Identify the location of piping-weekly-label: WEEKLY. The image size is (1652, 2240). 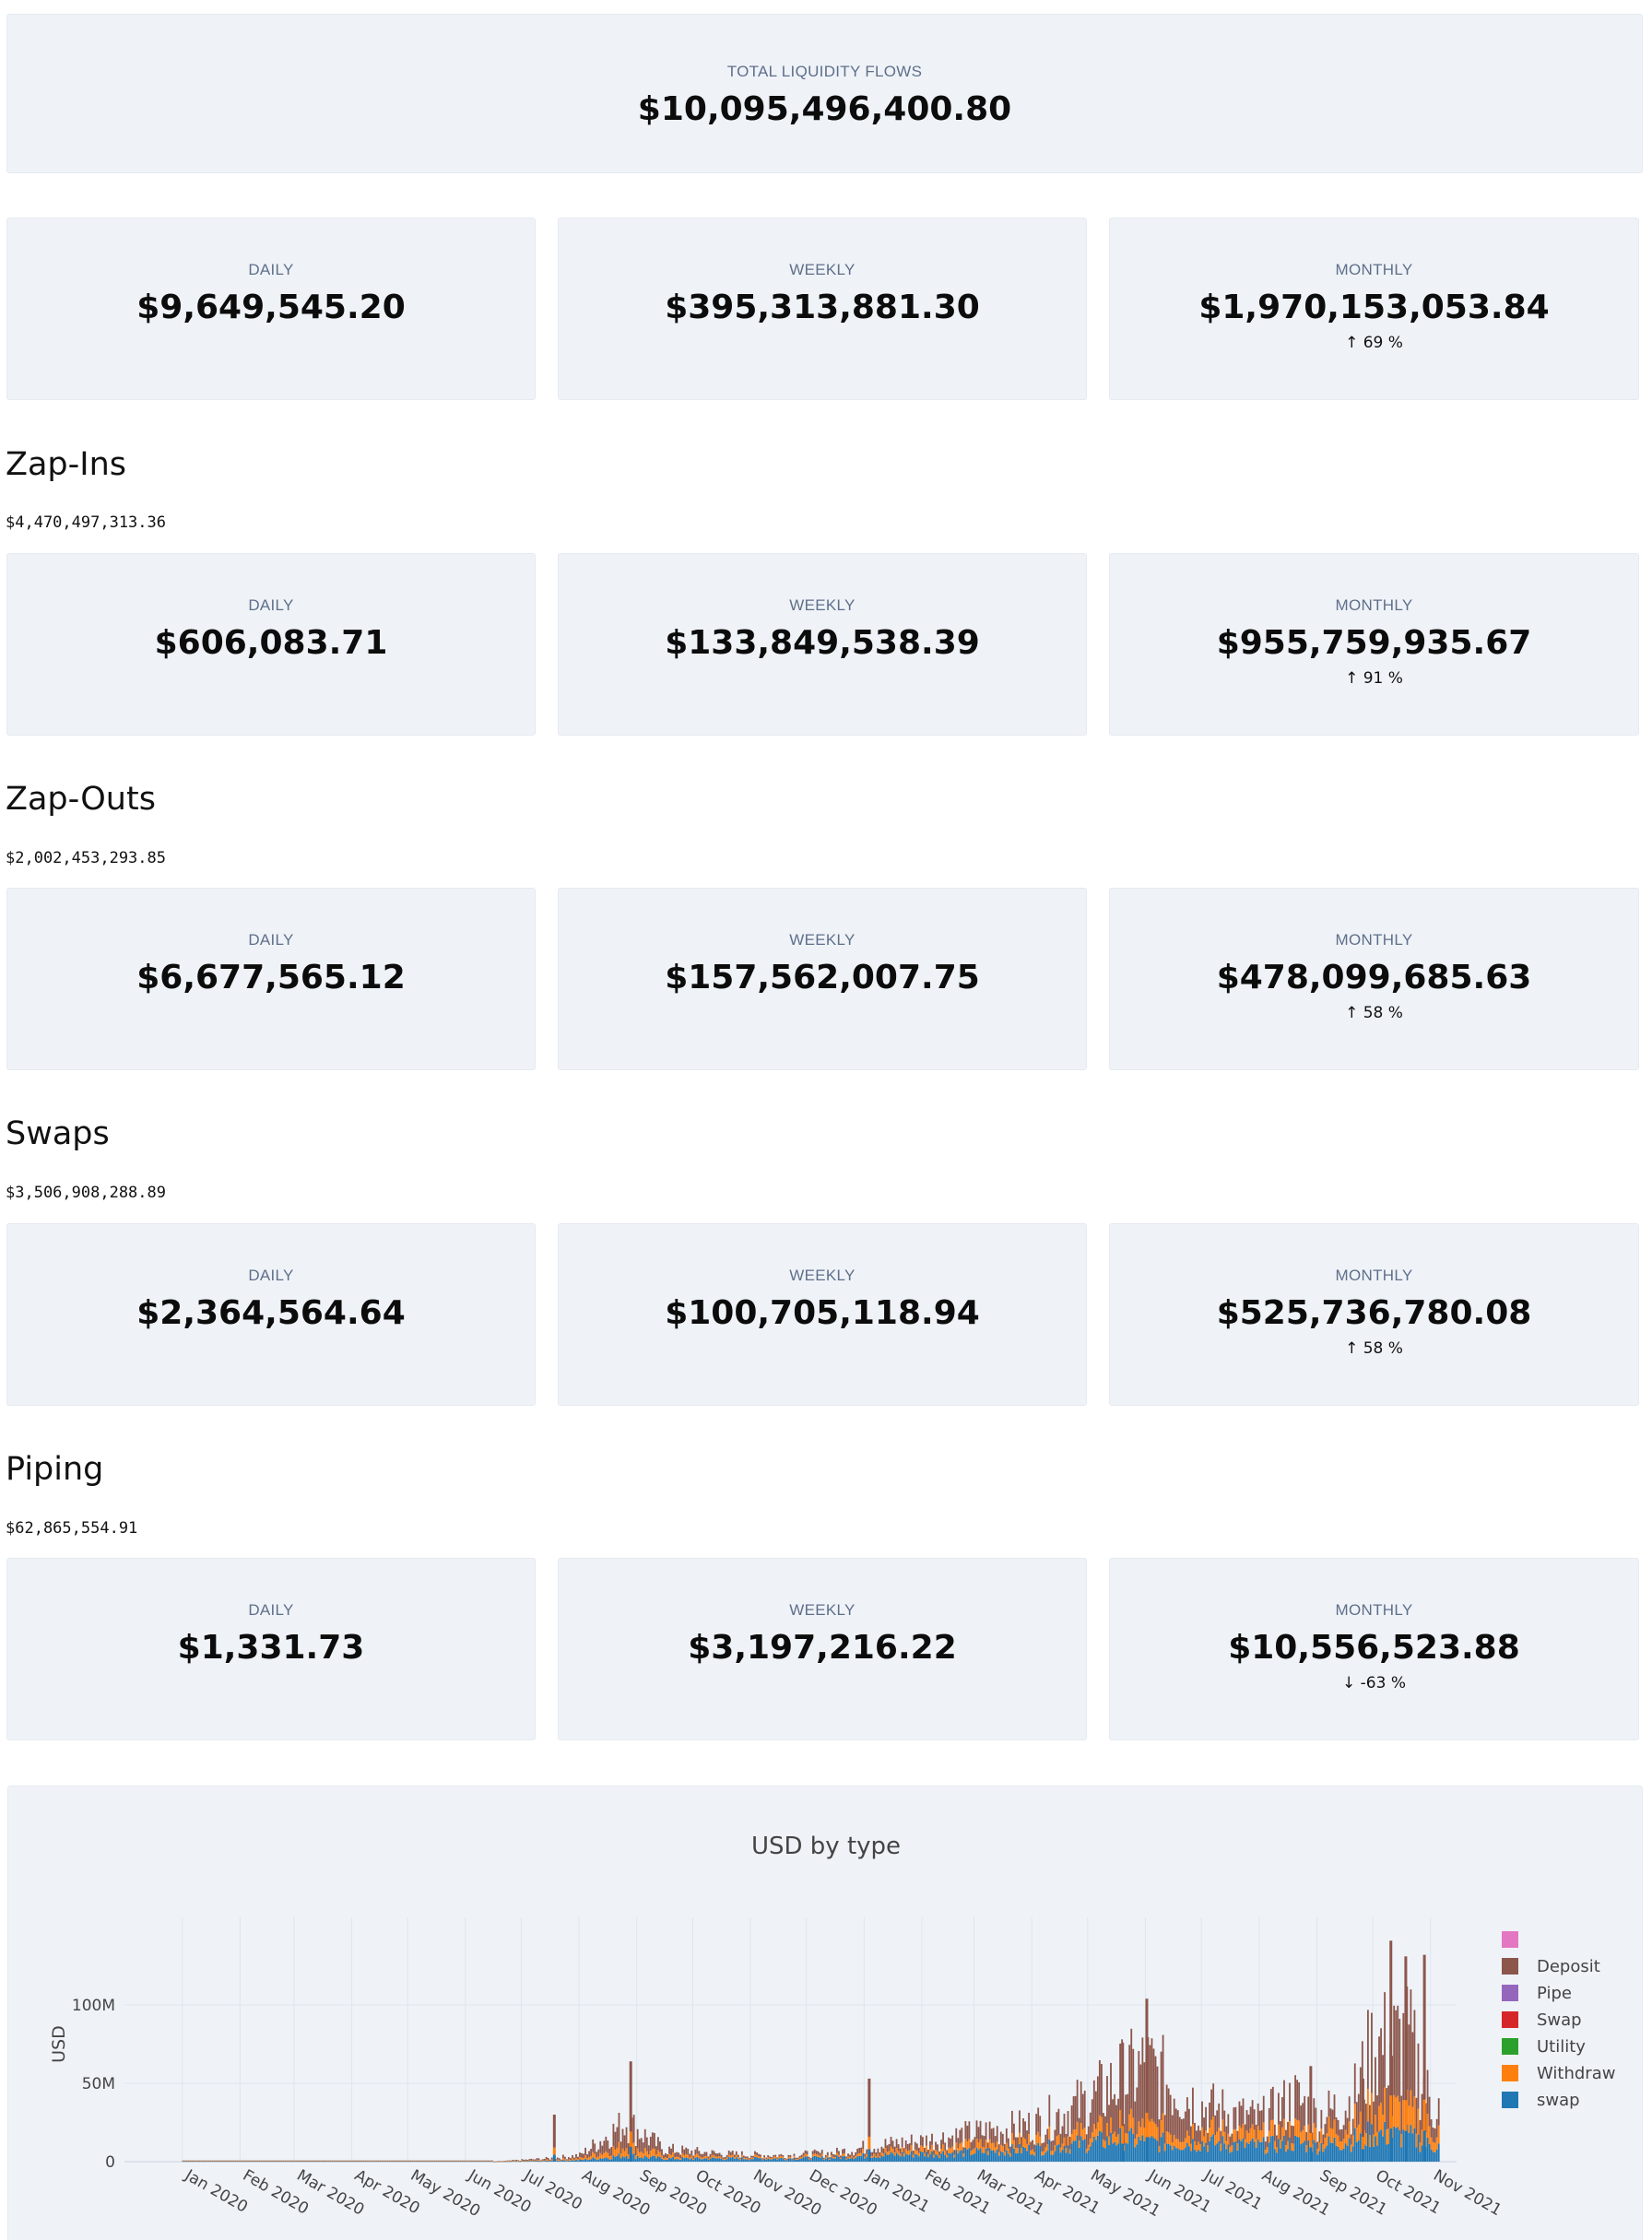
(822, 1610).